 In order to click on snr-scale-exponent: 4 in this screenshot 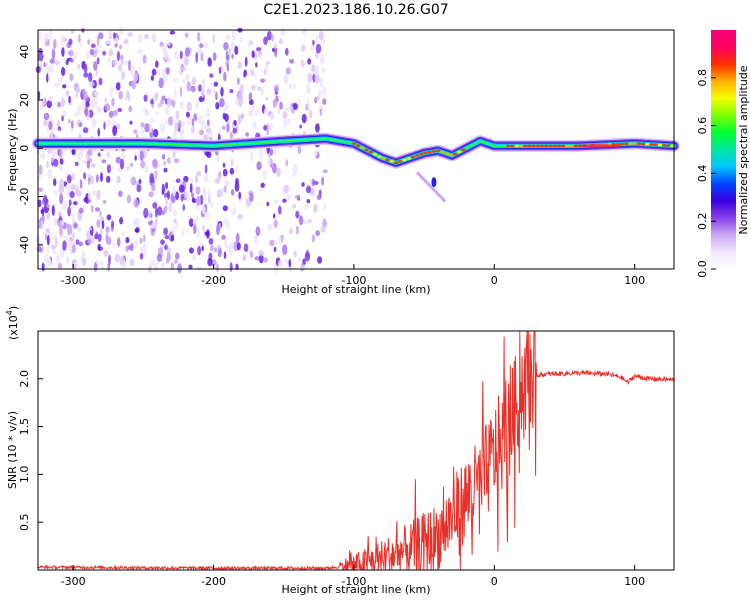, I will do `click(9, 312)`.